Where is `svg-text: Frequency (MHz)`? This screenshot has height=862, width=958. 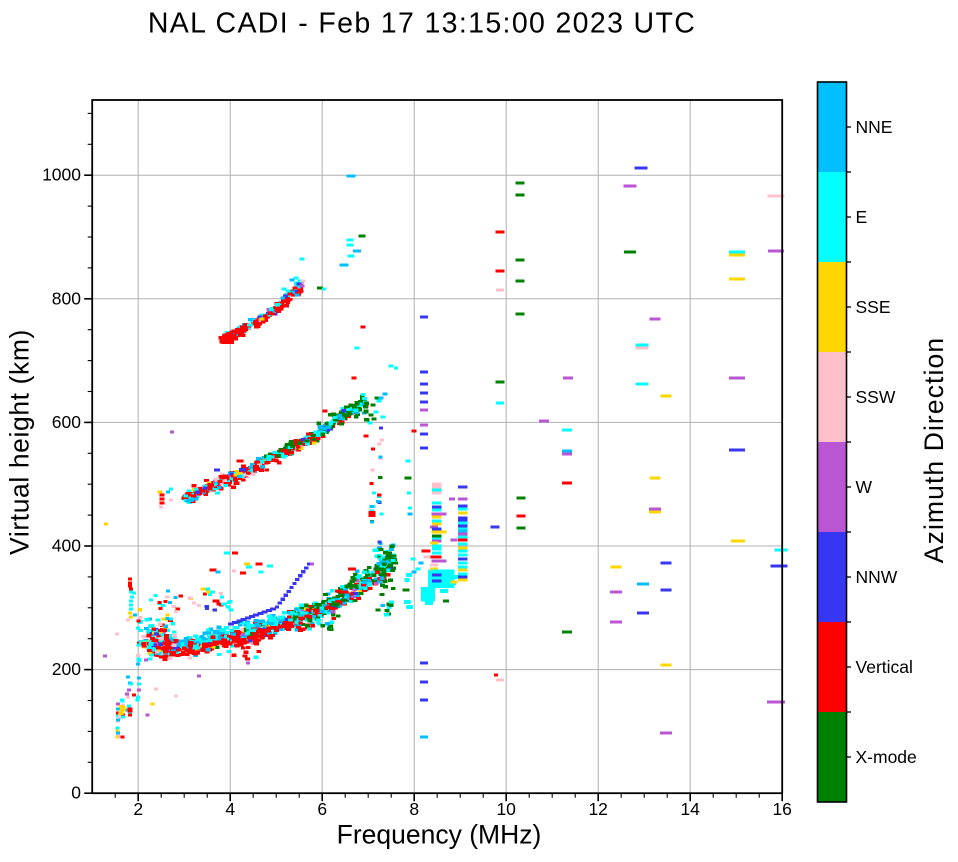
svg-text: Frequency (MHz) is located at coordinates (439, 835).